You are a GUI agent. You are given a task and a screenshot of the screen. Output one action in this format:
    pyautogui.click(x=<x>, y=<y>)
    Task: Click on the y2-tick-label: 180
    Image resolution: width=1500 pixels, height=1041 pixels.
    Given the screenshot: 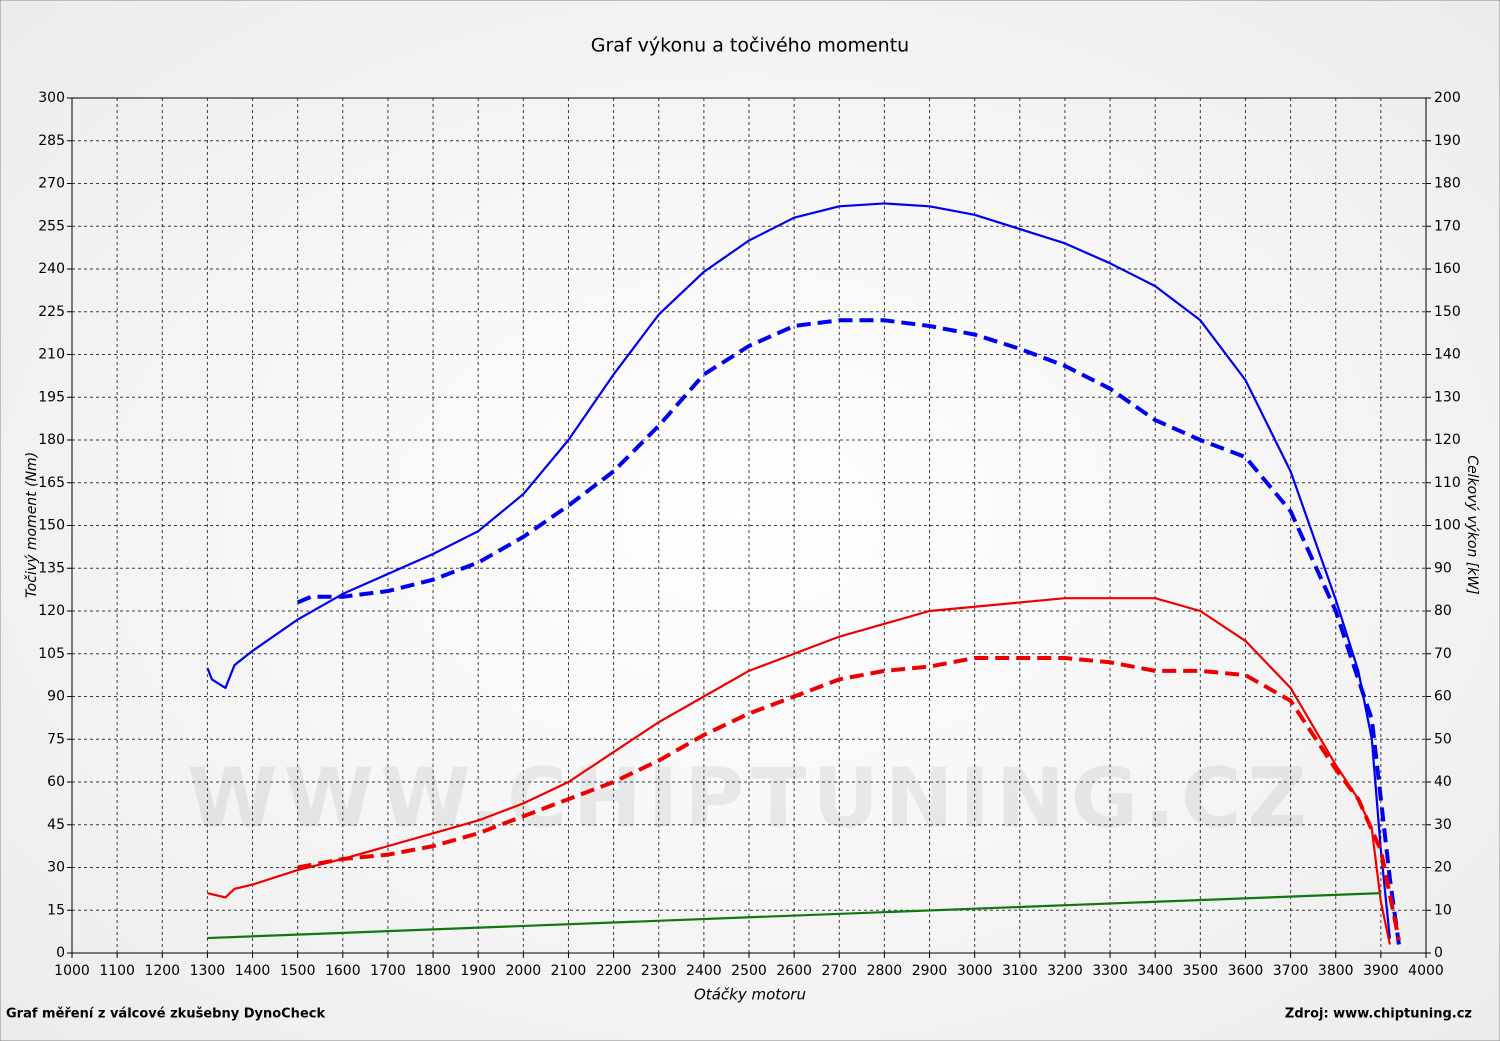 What is the action you would take?
    pyautogui.click(x=1447, y=184)
    